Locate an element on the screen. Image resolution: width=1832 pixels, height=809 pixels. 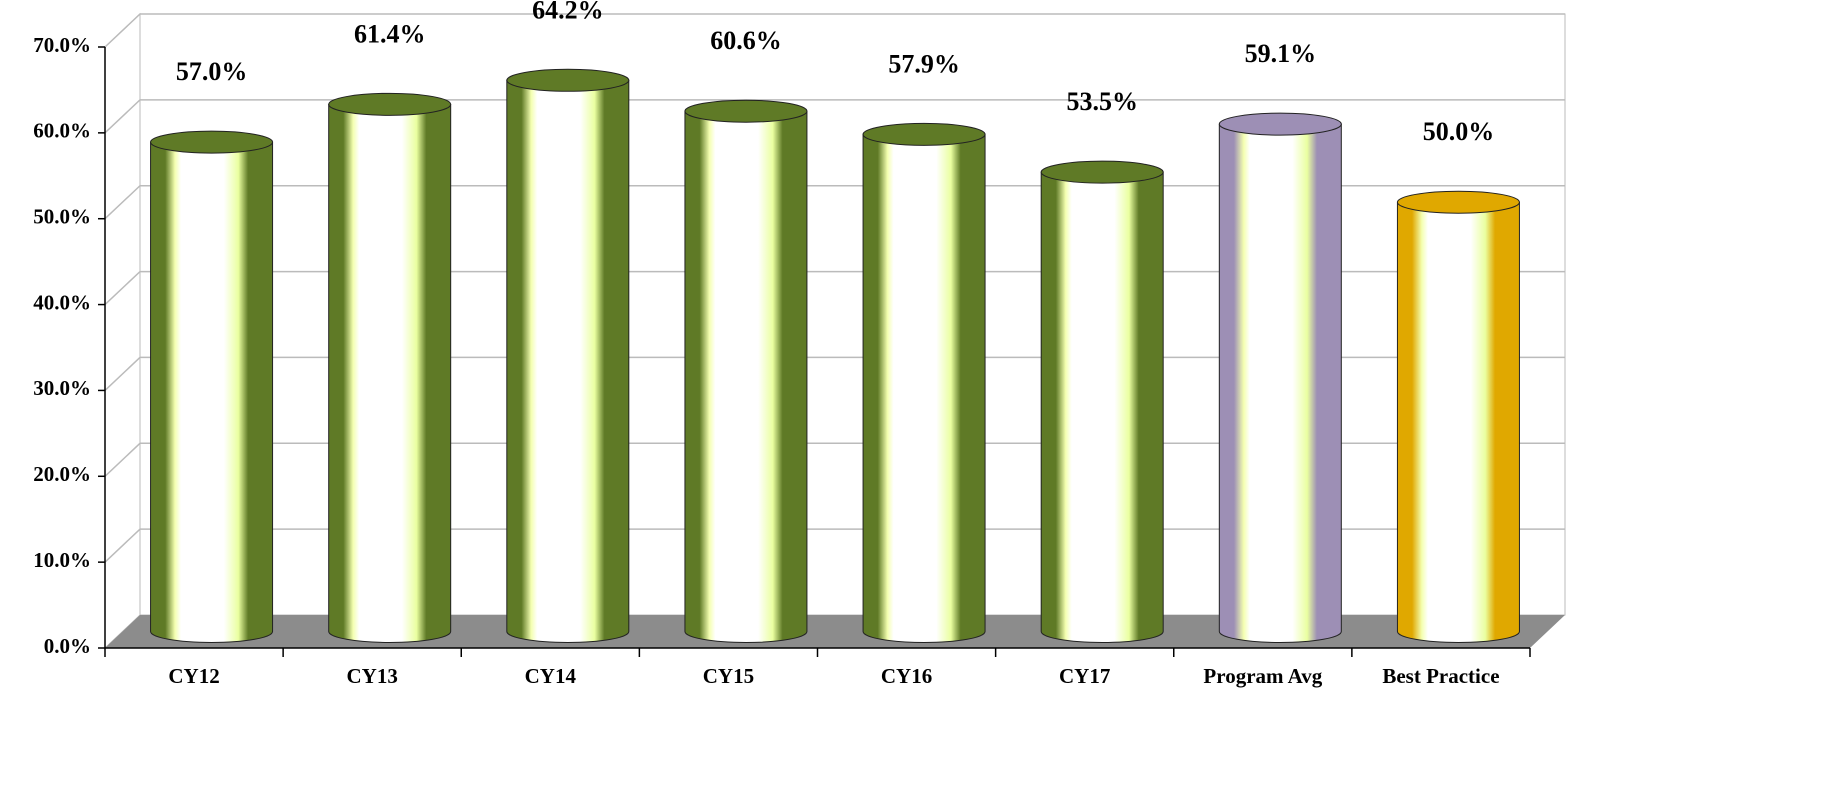
value-label: 53.5% is located at coordinates (1102, 101).